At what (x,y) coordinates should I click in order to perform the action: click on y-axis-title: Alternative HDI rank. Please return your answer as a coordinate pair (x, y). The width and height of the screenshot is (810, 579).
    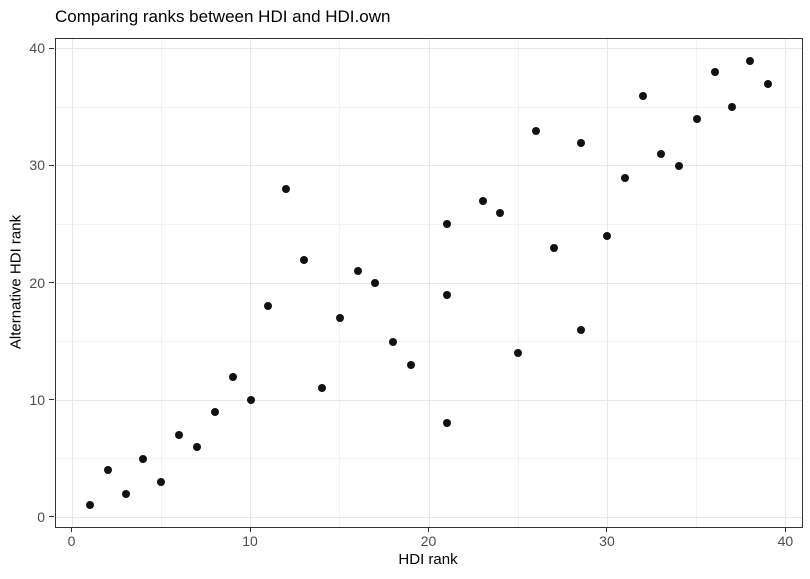
    Looking at the image, I should click on (16, 282).